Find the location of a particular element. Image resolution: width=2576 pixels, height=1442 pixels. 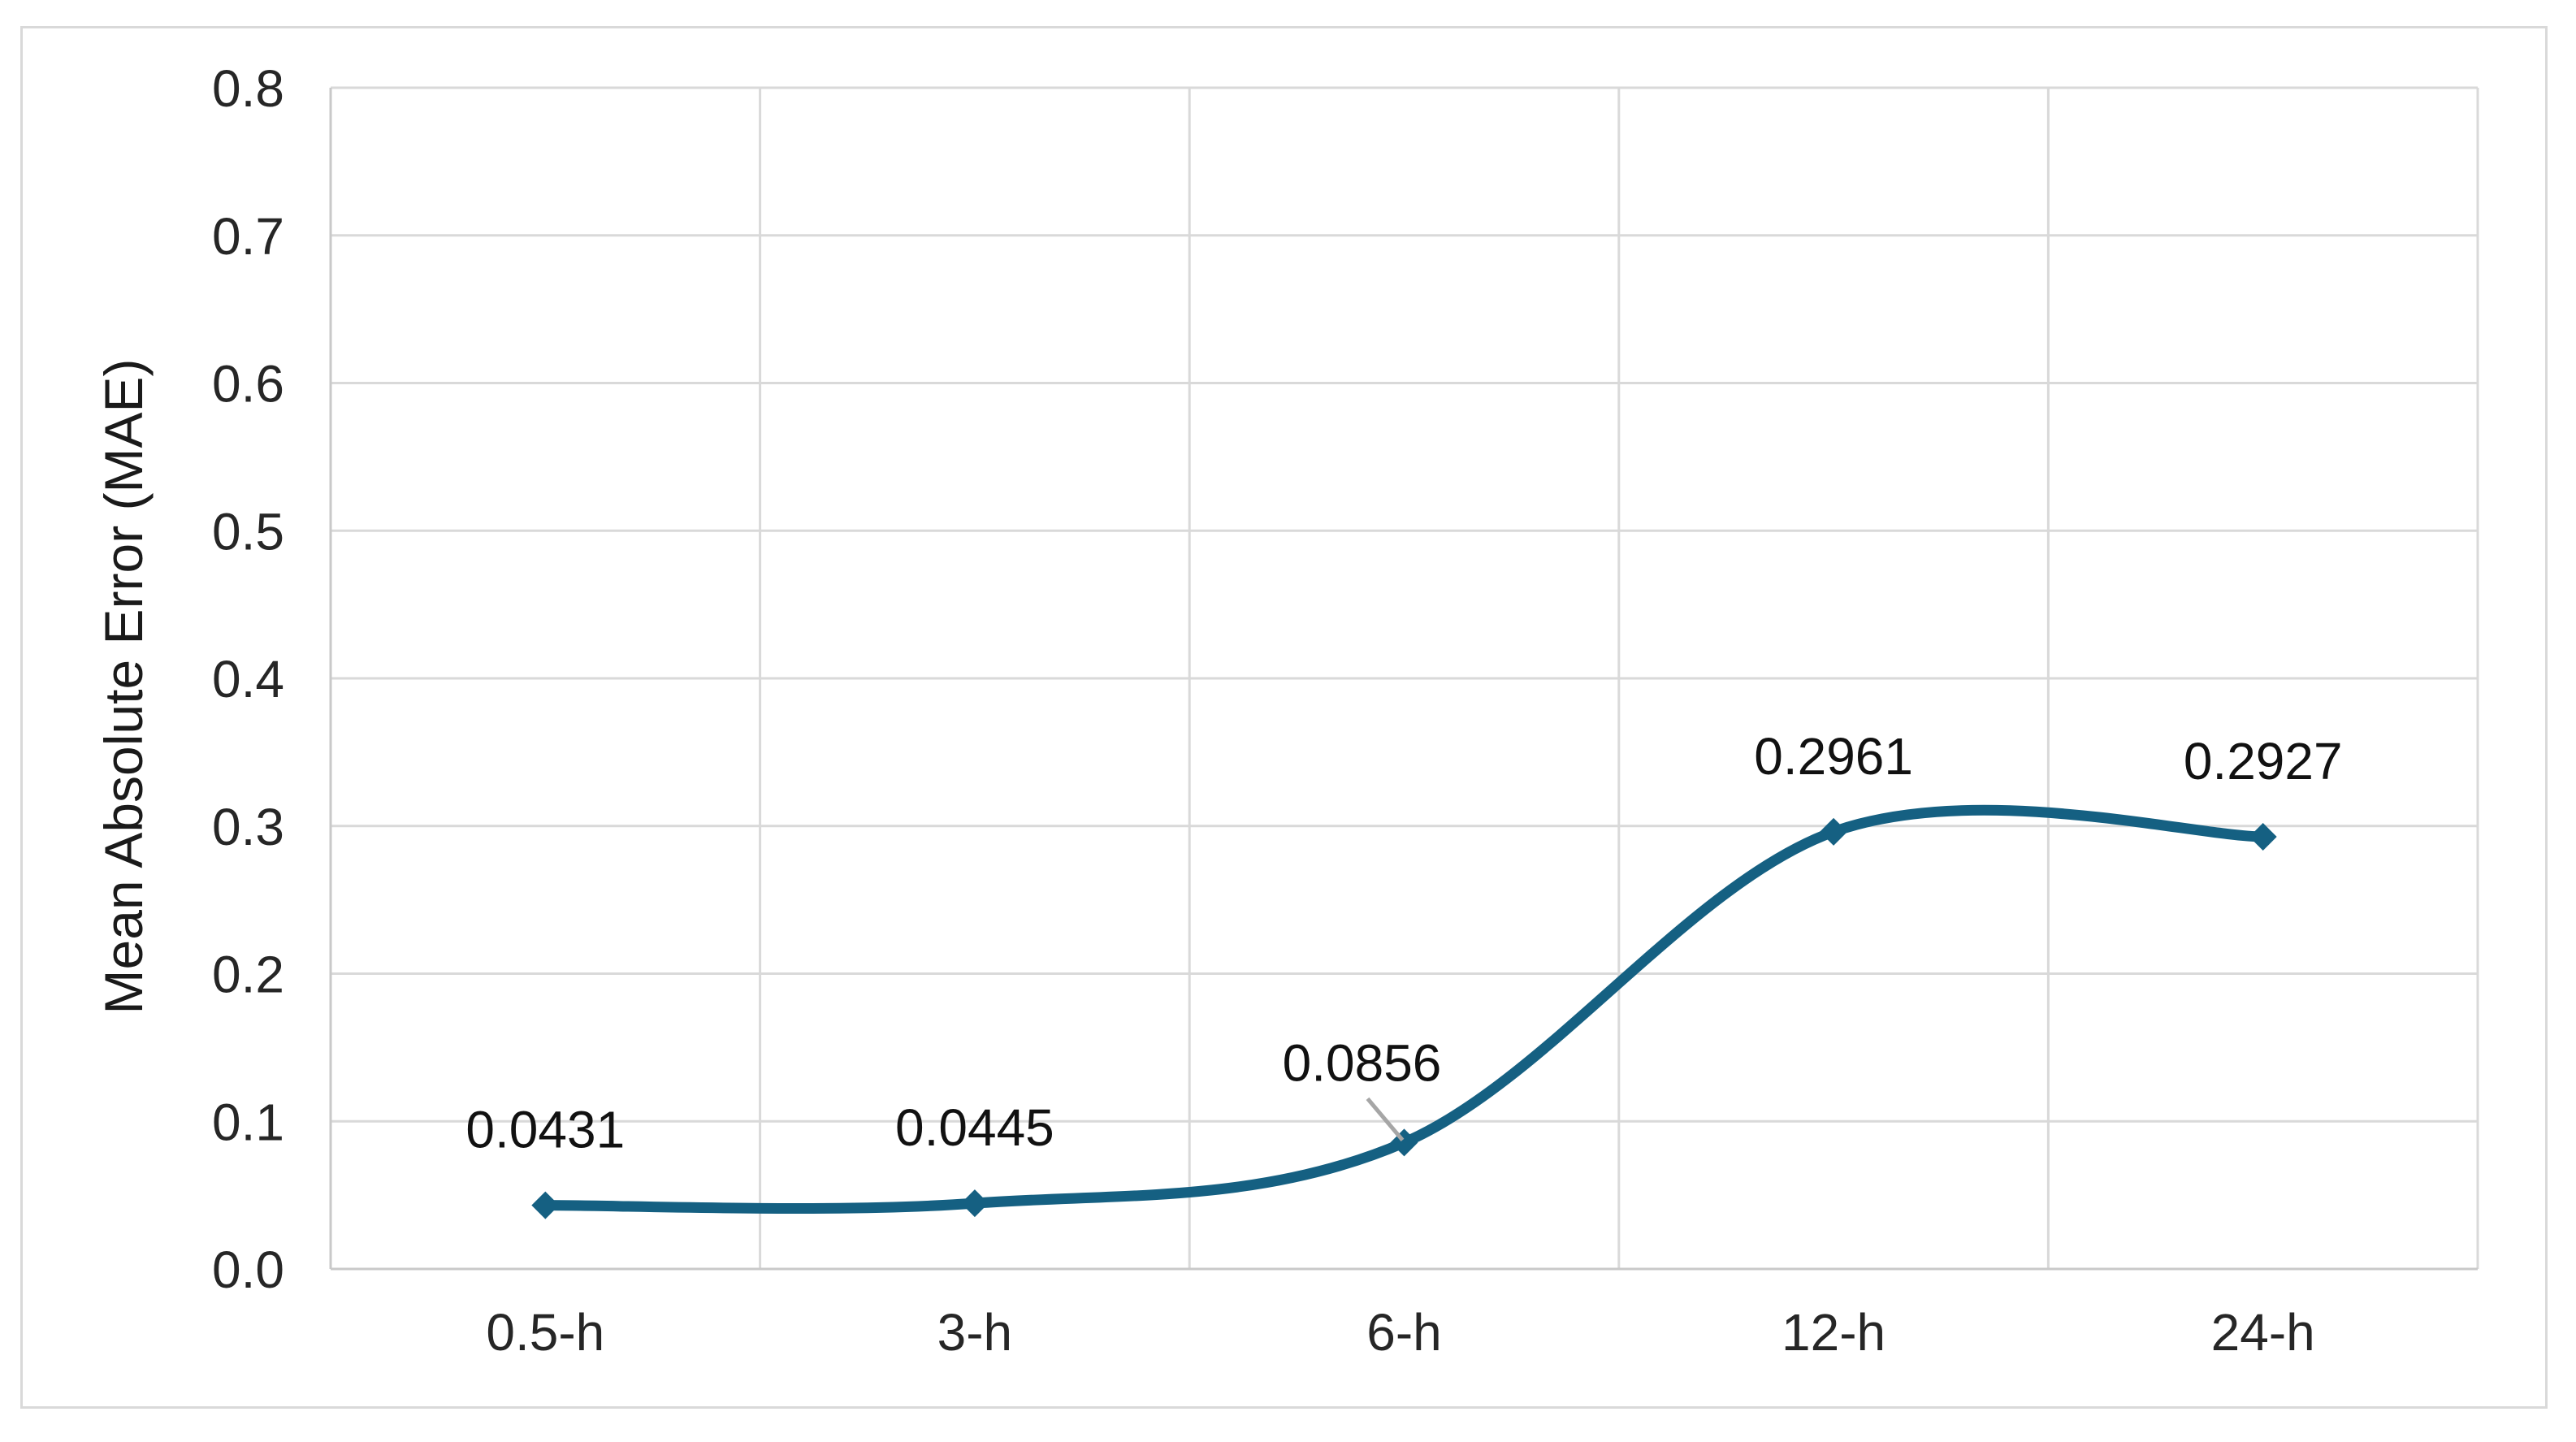

x-tick-labels-group: 0.5-h 3-h 6-h 12-h 24-h is located at coordinates (1400, 1332).